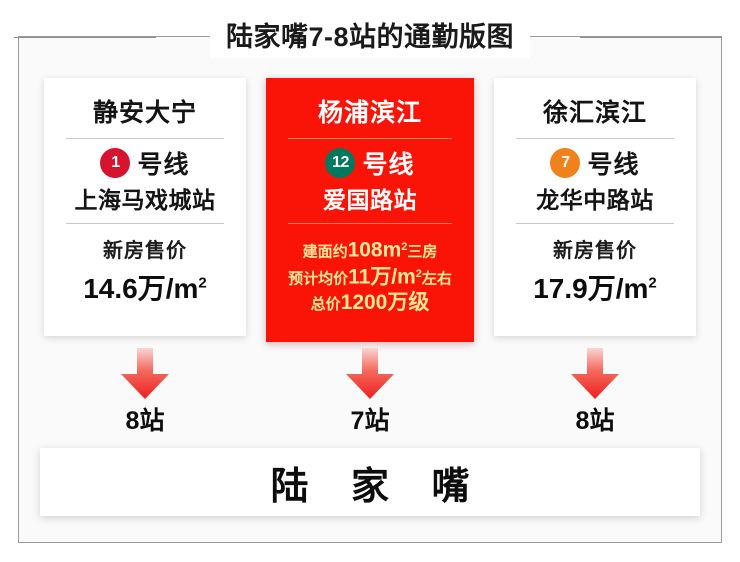 The width and height of the screenshot is (740, 562). Describe the element at coordinates (325, 304) in the screenshot. I see `promo-prefix: 总价` at that location.